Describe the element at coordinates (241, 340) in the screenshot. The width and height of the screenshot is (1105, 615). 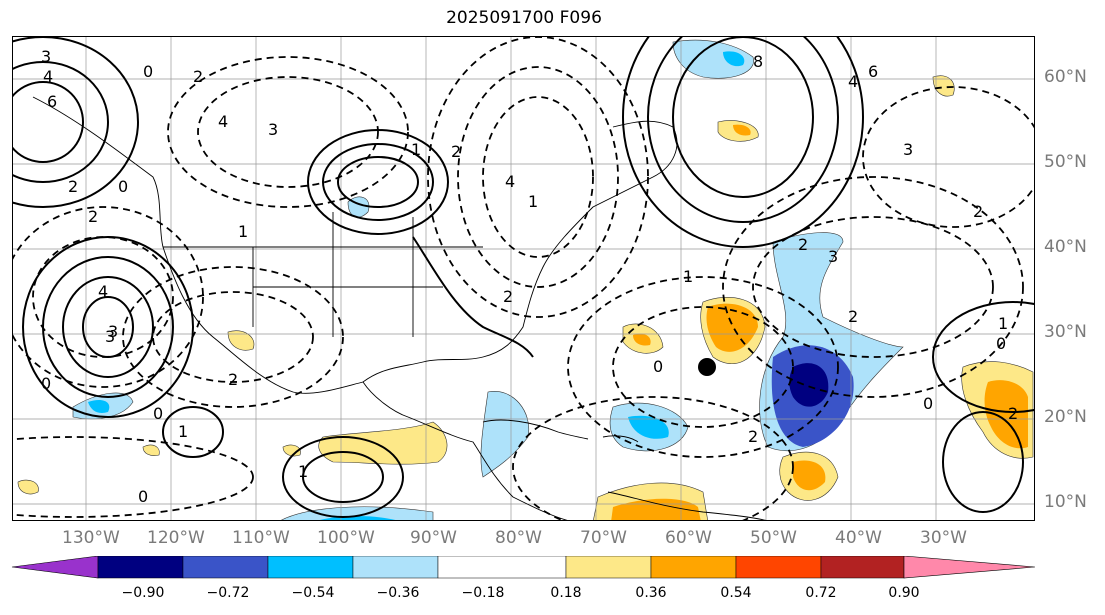
I see `anomaly-yellow-mexico` at that location.